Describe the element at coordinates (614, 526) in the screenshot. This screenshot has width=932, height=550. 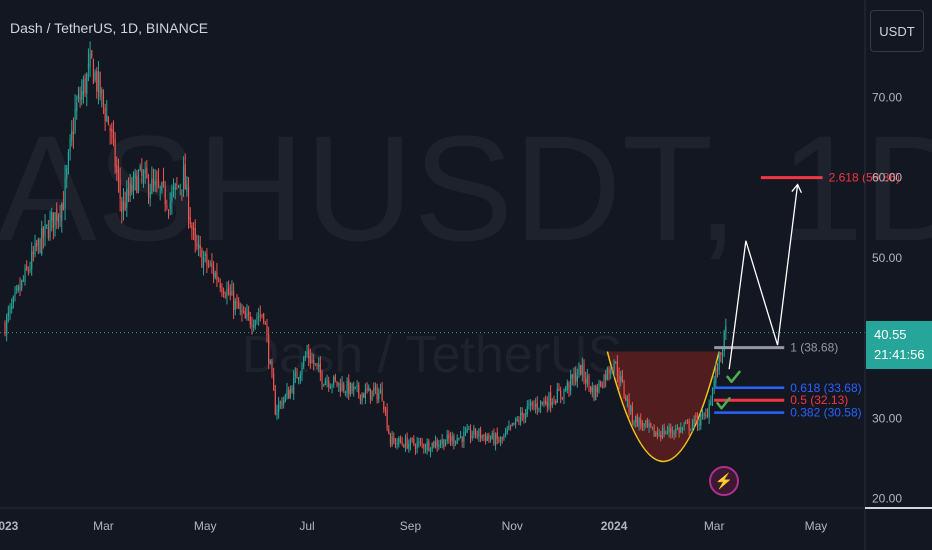
I see `x-tick-label: 2024` at that location.